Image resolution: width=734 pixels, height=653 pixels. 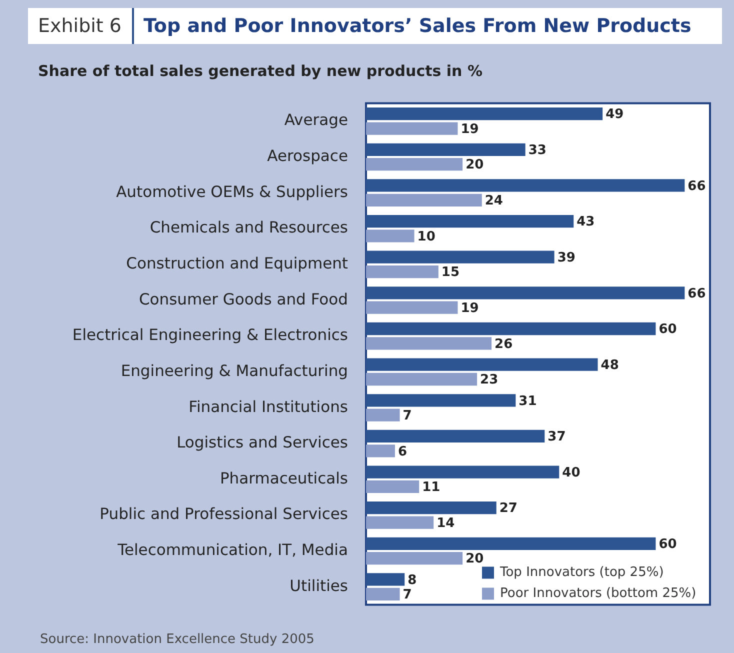 I want to click on data-label: 33, so click(x=537, y=150).